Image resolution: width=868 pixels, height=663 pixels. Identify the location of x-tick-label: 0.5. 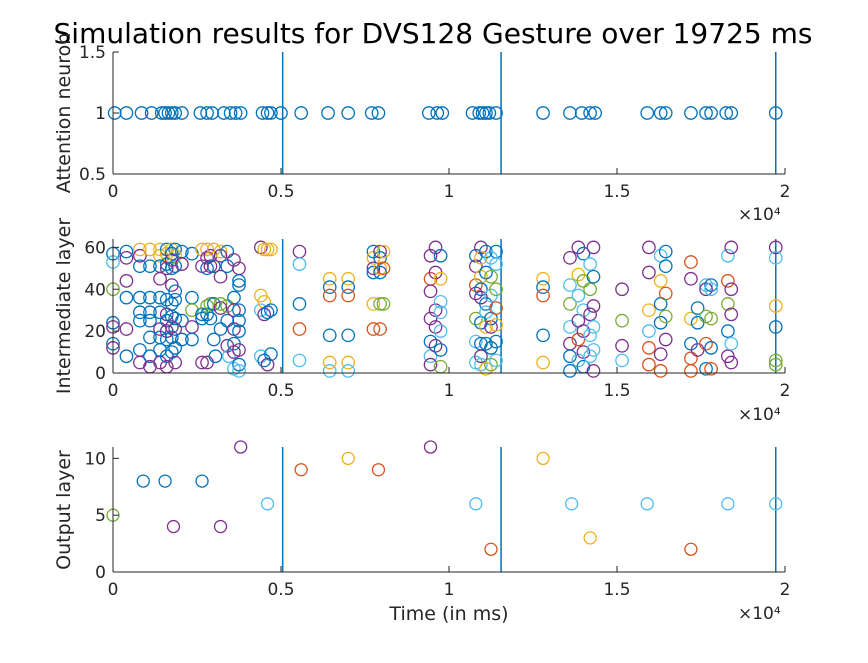
(280, 590).